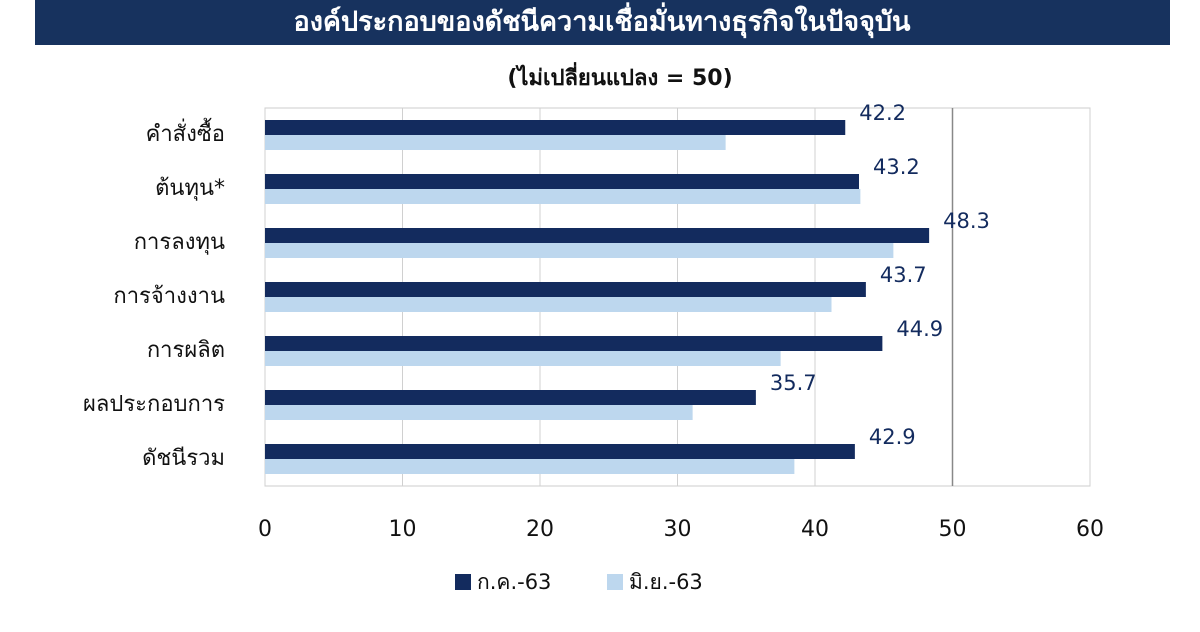 The width and height of the screenshot is (1200, 632). What do you see at coordinates (619, 76) in the screenshot?
I see `chart-subtitle: (ไม่เปลี่ยนแปลง = 50)` at bounding box center [619, 76].